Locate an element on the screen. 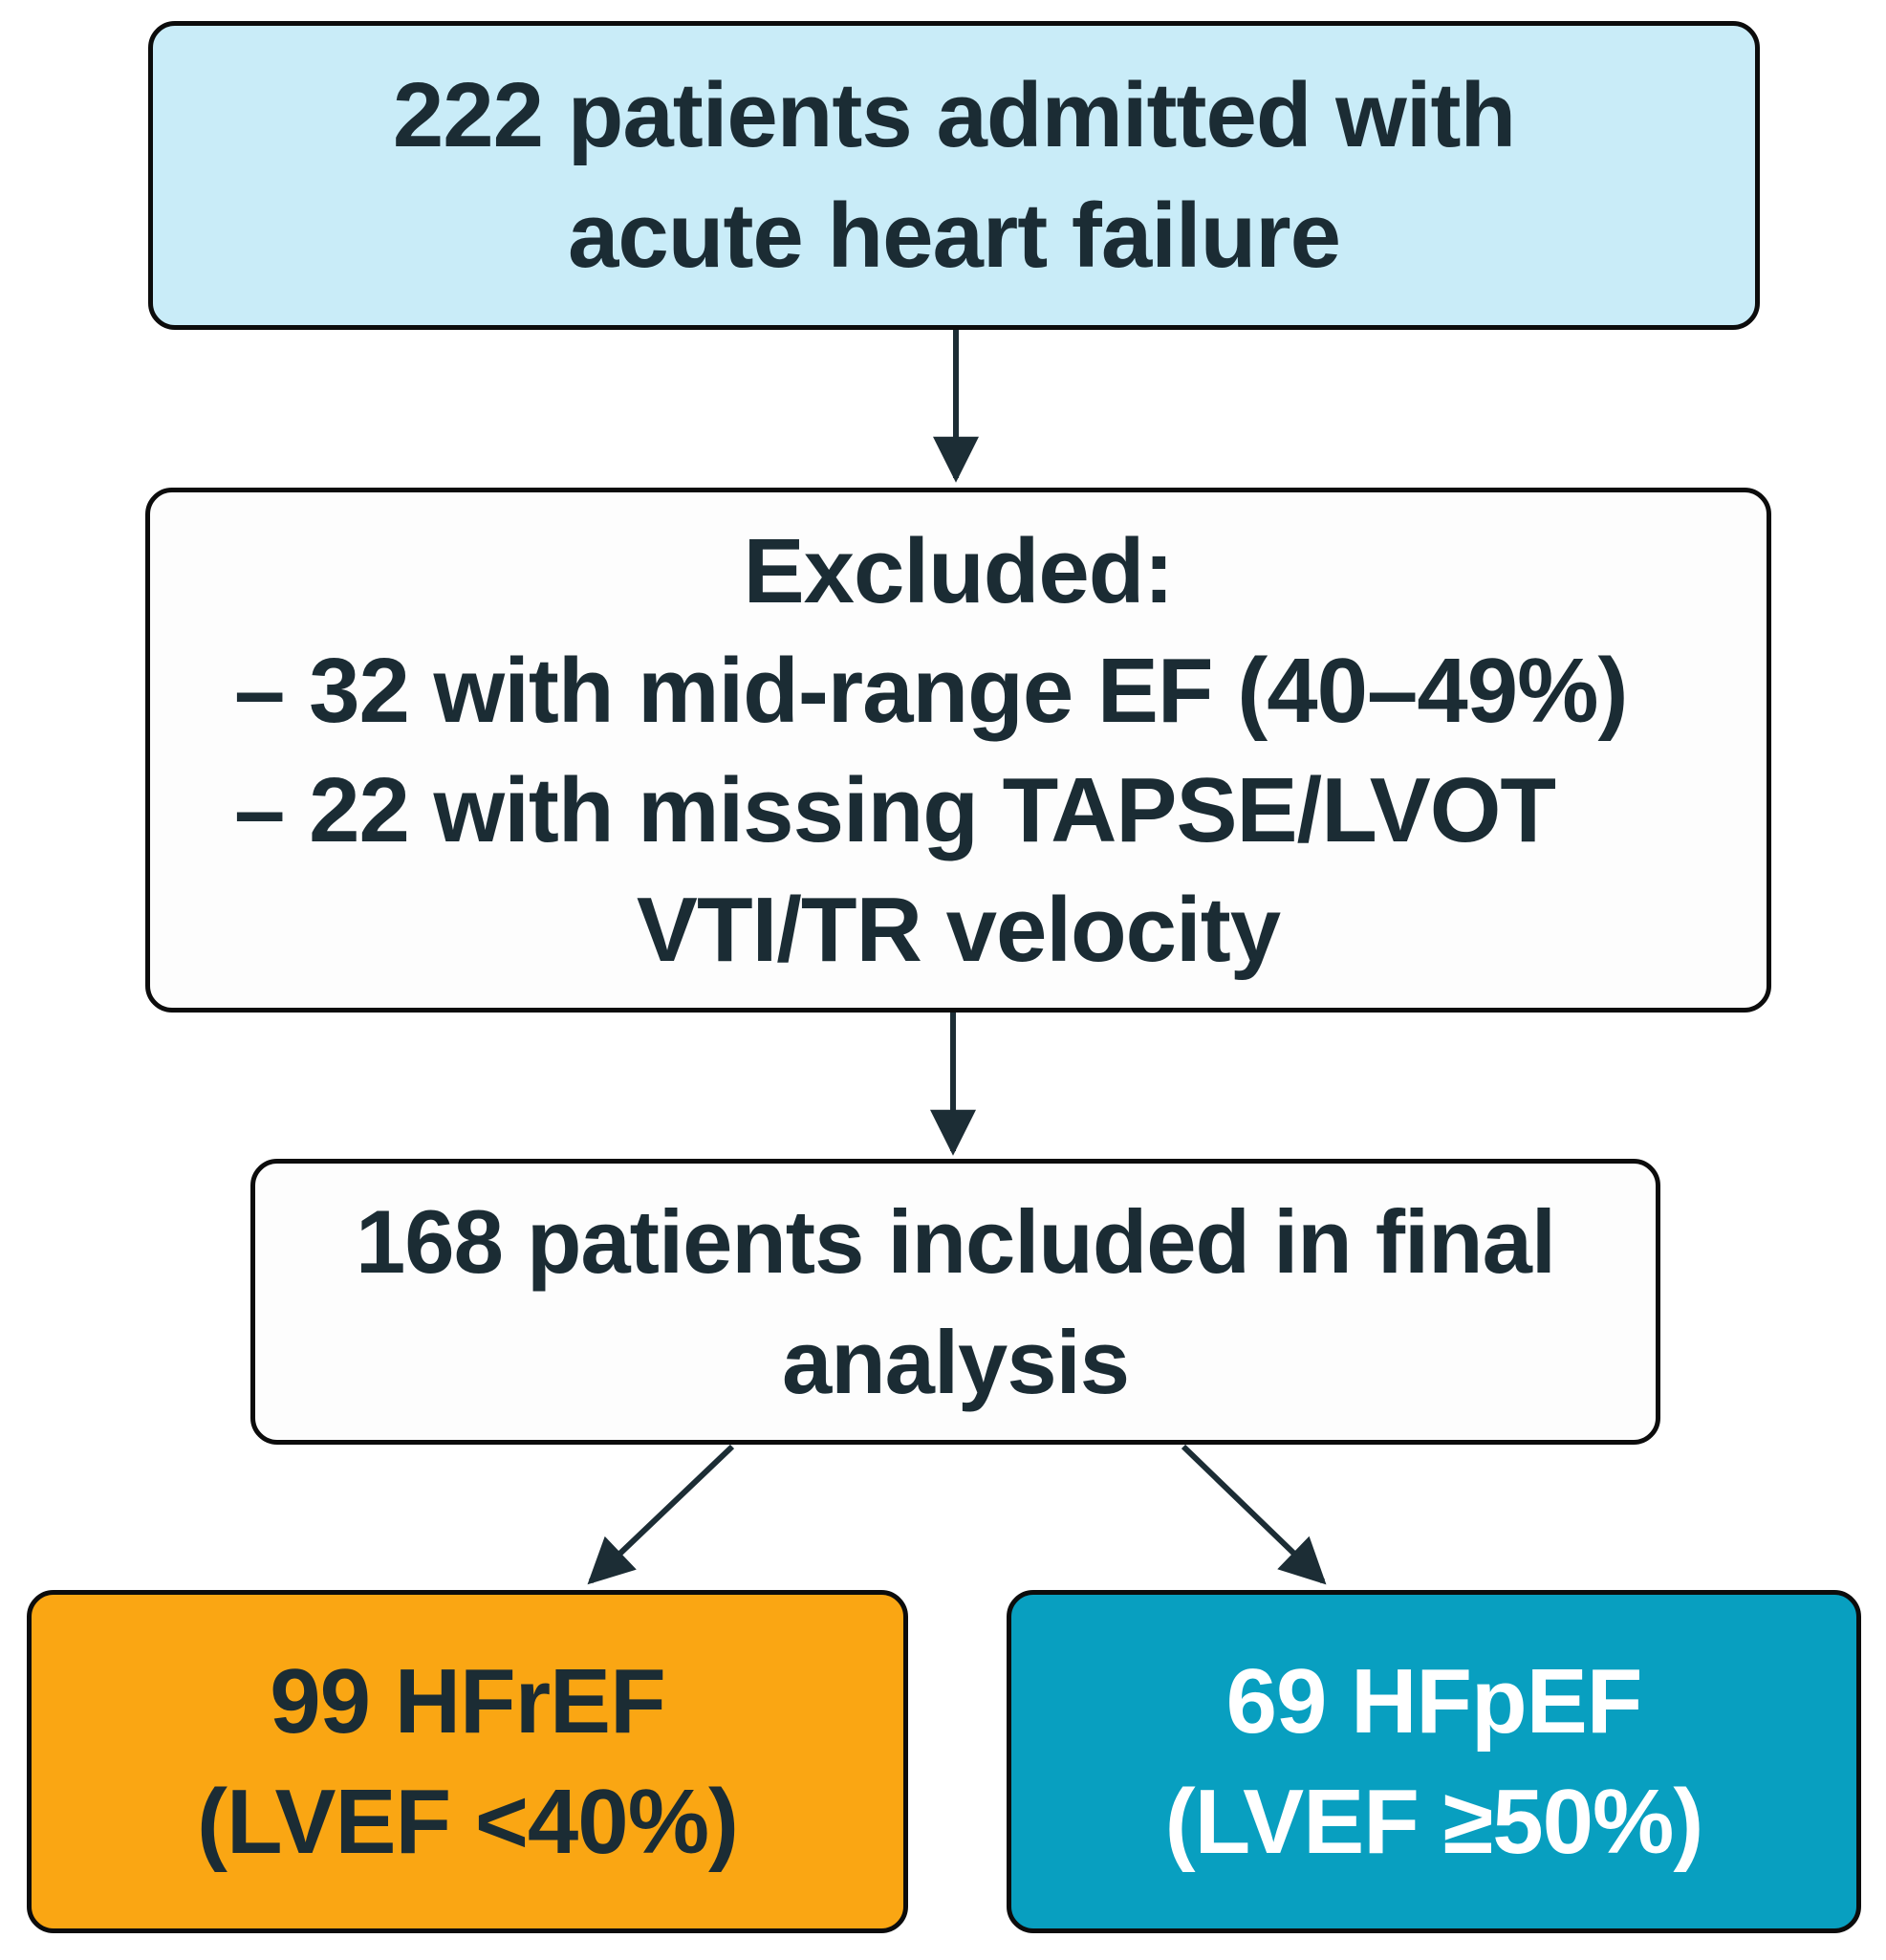 This screenshot has width=1886, height=1960. arrow-included-to-hfpef is located at coordinates (1254, 1514).